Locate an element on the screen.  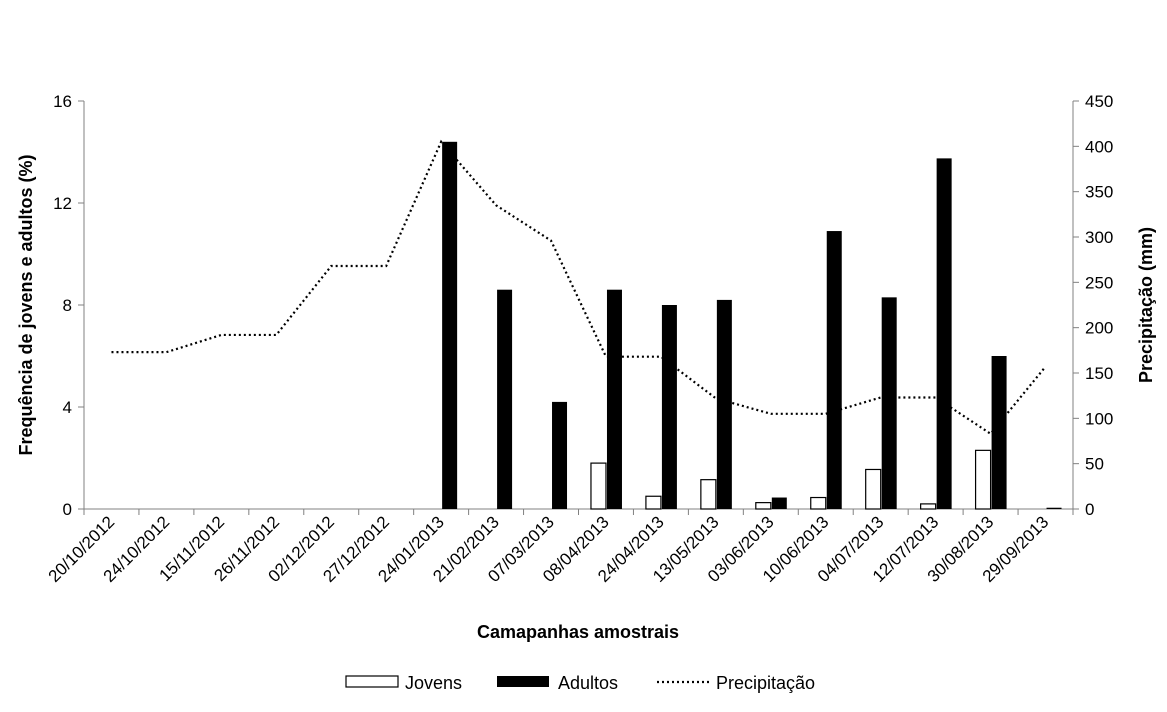
y-tick-label-right: 300 is located at coordinates (1099, 237).